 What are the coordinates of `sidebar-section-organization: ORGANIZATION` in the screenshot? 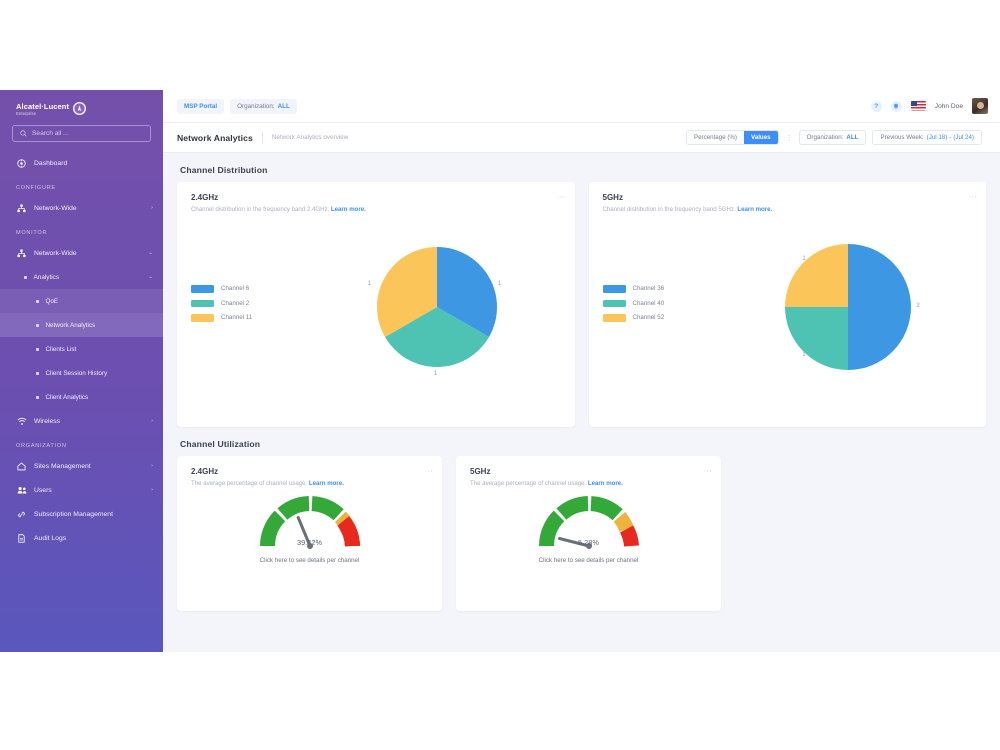 It's located at (41, 446).